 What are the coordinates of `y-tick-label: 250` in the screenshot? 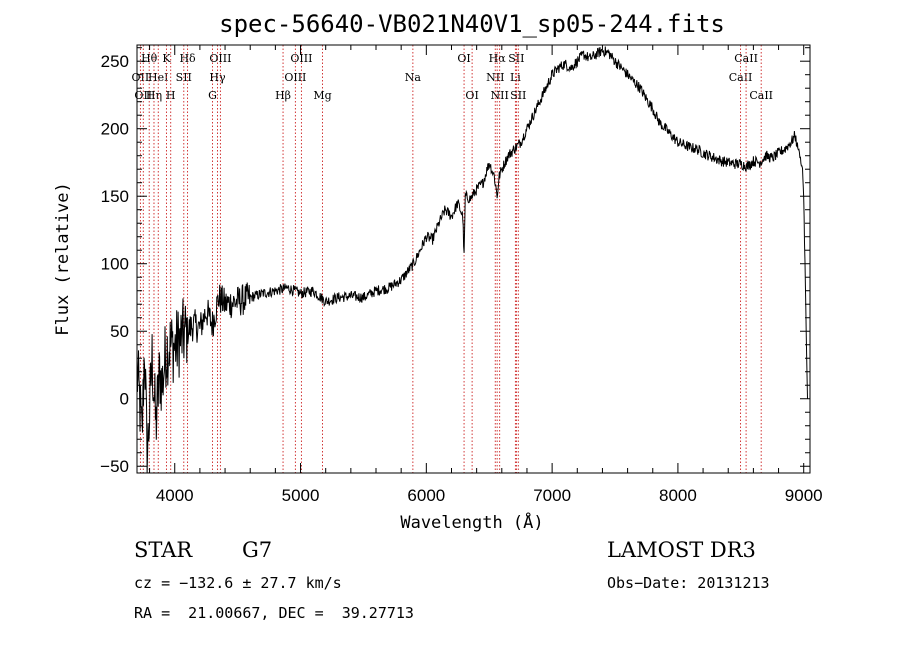 It's located at (115, 61).